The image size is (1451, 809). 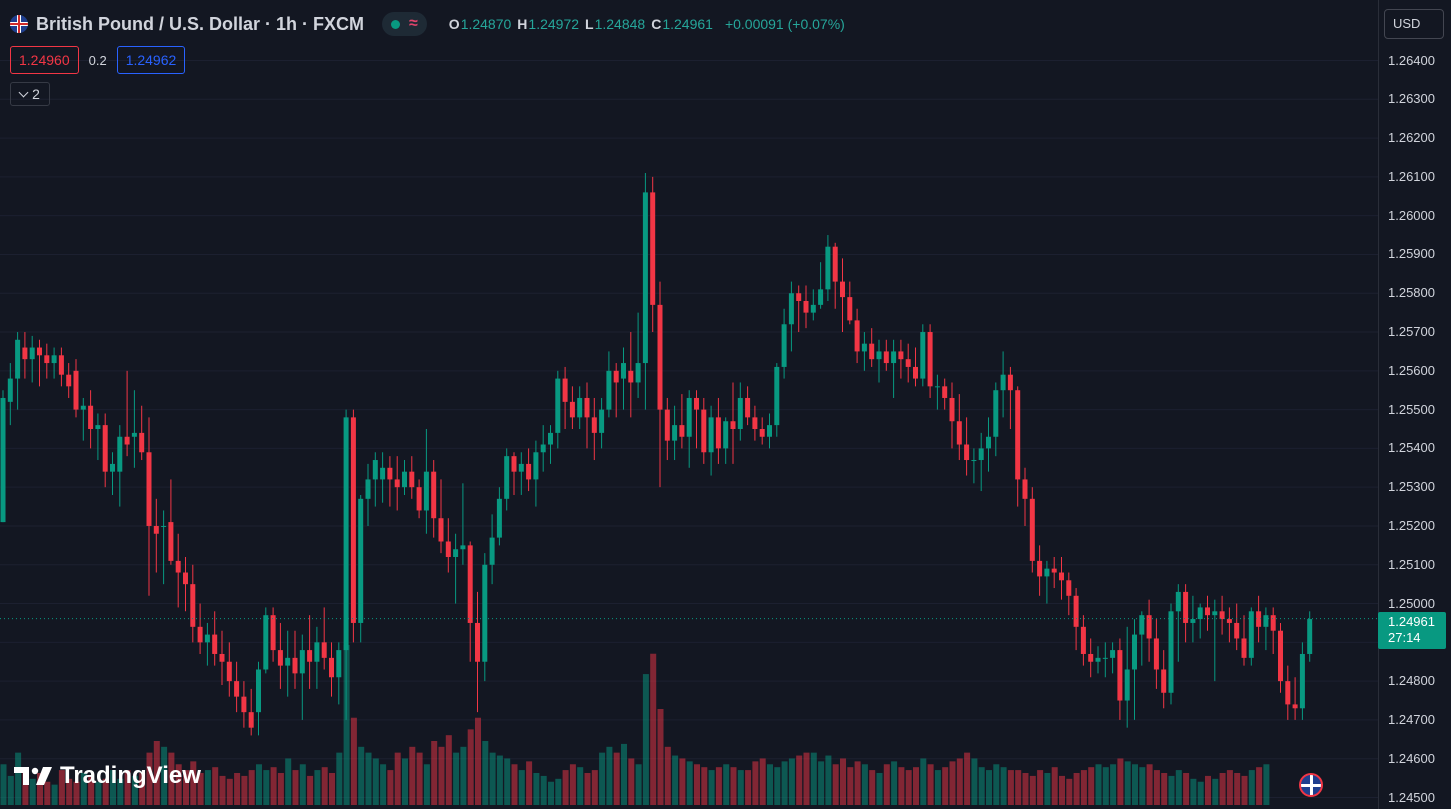 What do you see at coordinates (44, 60) in the screenshot?
I see `sell-button: 1.24960` at bounding box center [44, 60].